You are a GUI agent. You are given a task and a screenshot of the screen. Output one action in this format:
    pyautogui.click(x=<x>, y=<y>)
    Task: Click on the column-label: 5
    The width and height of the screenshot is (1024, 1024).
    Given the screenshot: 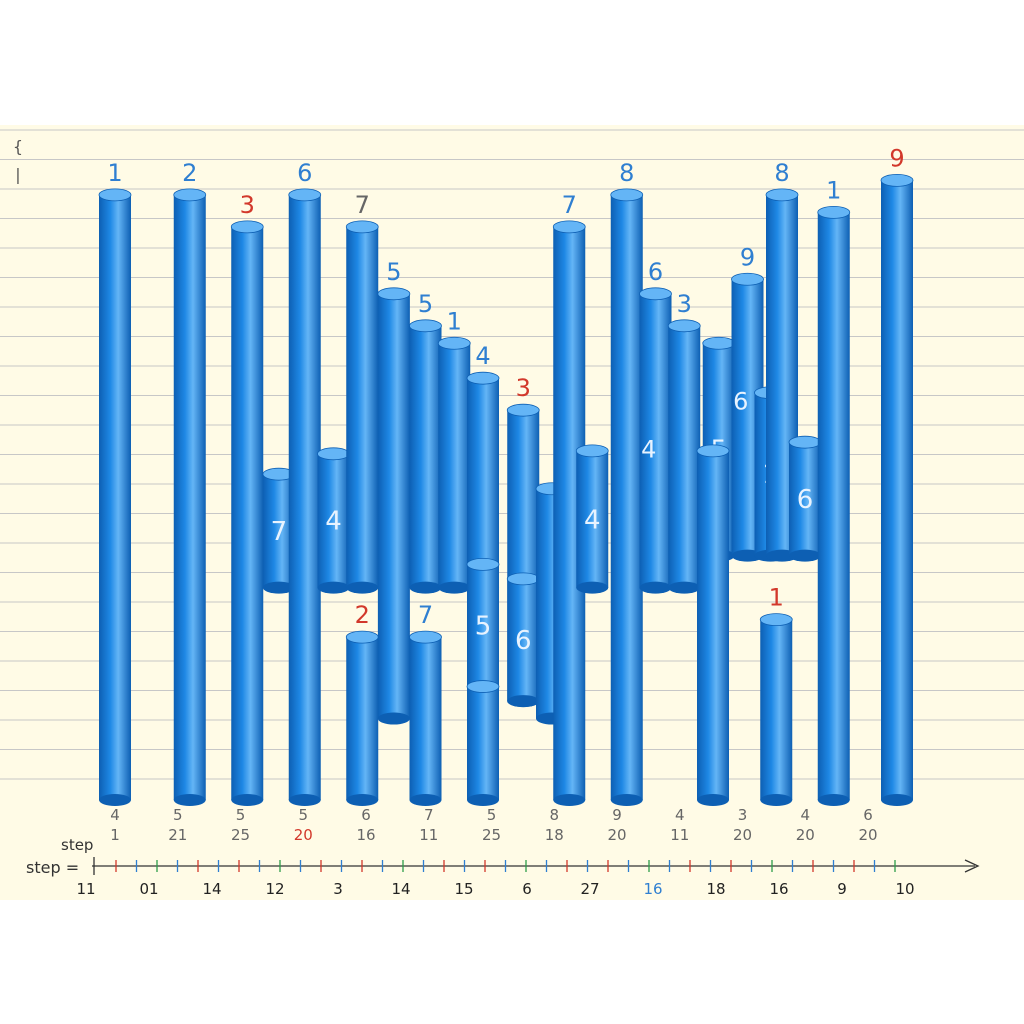 What is the action you would take?
    pyautogui.click(x=425, y=304)
    